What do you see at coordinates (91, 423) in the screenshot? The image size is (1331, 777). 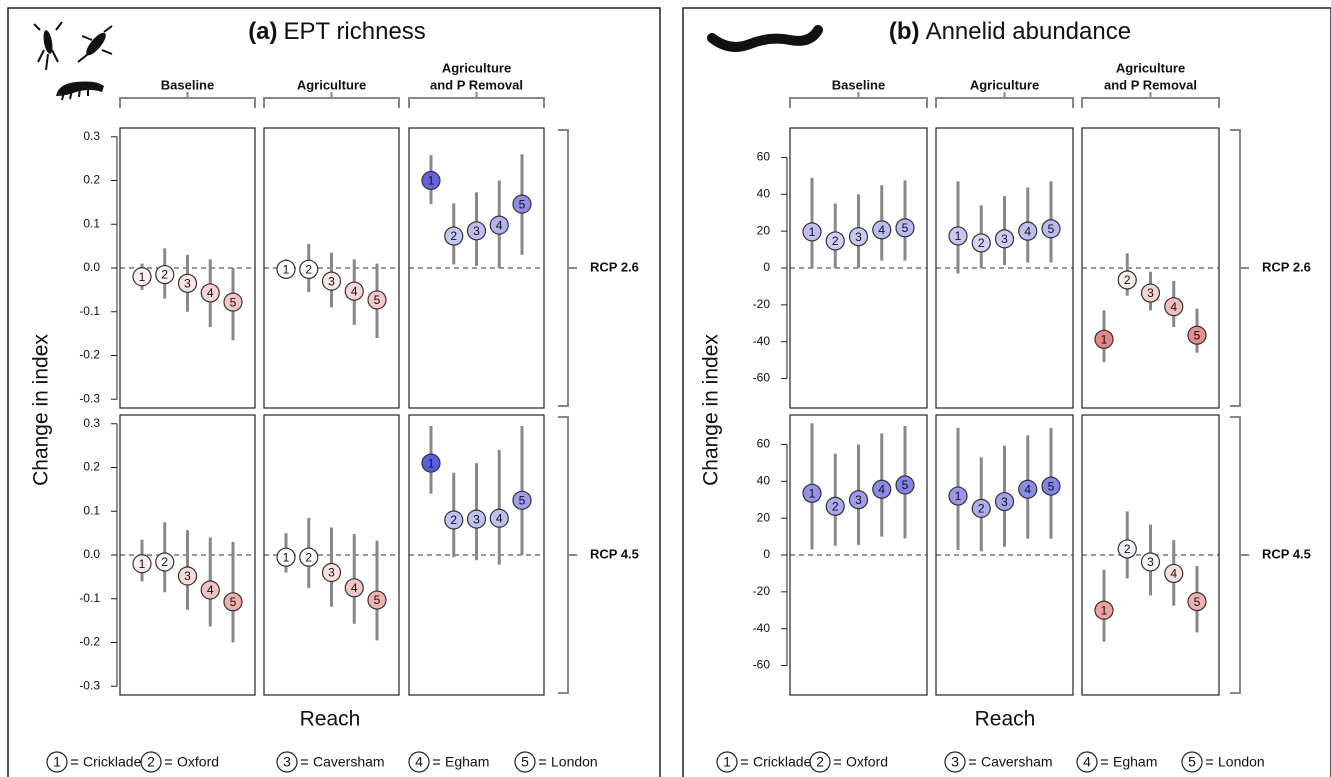 I see `y-tick-label: 0.3` at bounding box center [91, 423].